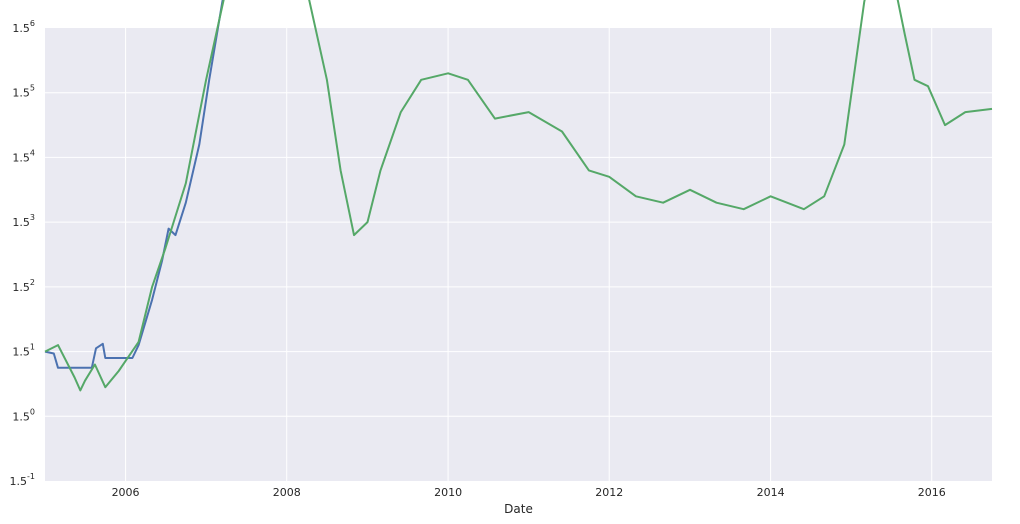 Image resolution: width=1020 pixels, height=524 pixels. I want to click on y-tick-label: 1.56, so click(23, 27).